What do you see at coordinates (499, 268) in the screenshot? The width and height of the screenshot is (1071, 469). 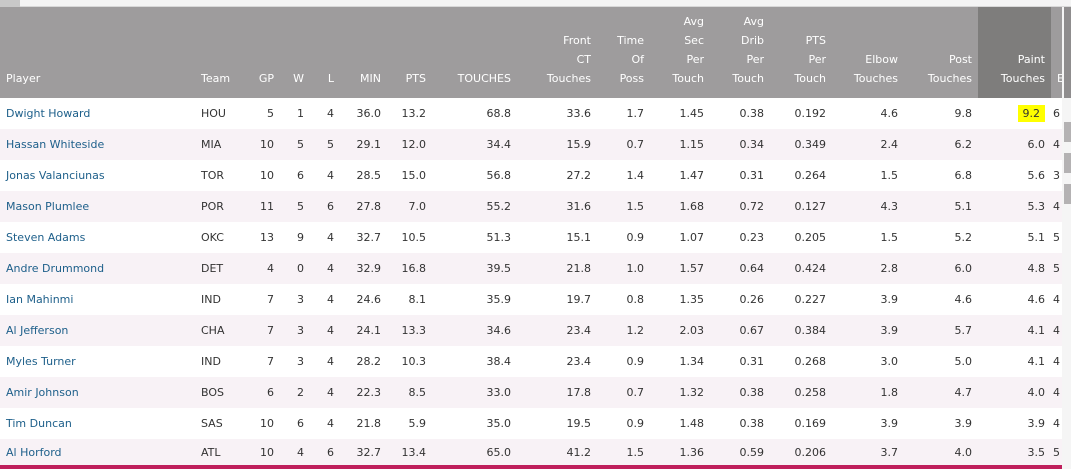 I see `stat-value: 39.5` at bounding box center [499, 268].